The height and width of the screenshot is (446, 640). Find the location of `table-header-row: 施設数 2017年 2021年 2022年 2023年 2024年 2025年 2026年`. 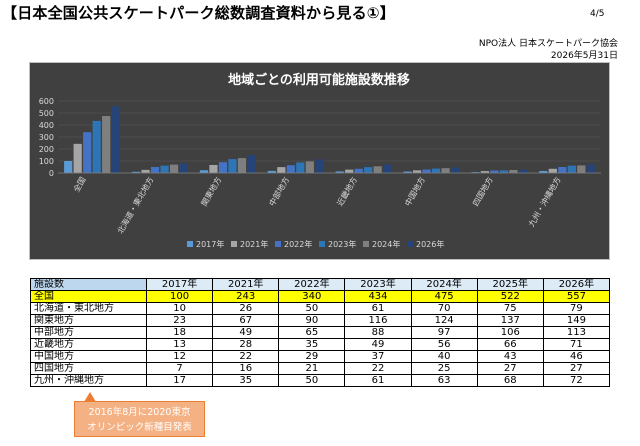

table-header-row: 施設数 2017年 2021年 2022年 2023年 2024年 2025年 2026年 is located at coordinates (320, 284).